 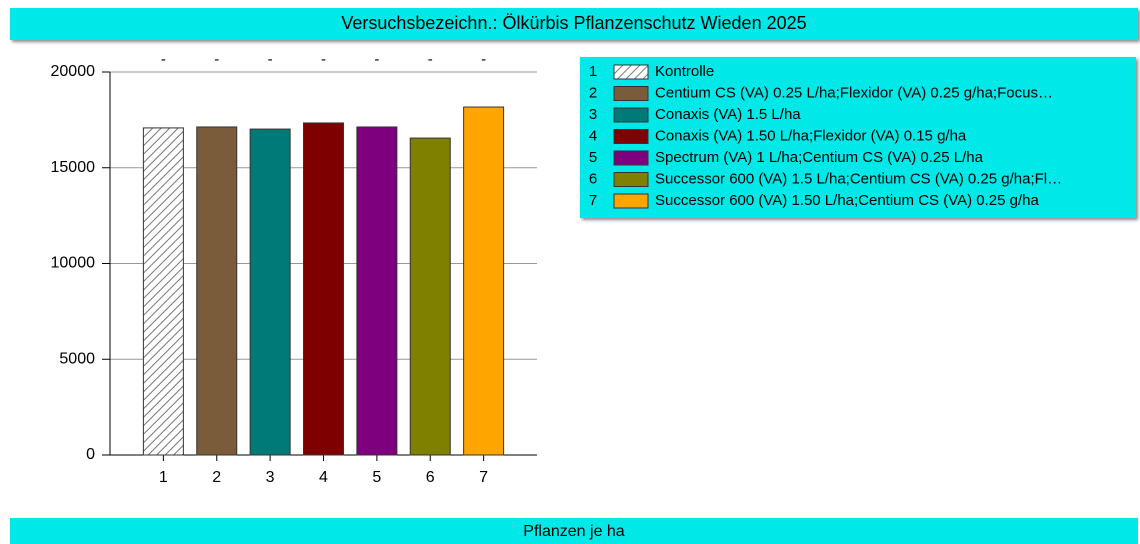 I want to click on legend-box, so click(x=858, y=137).